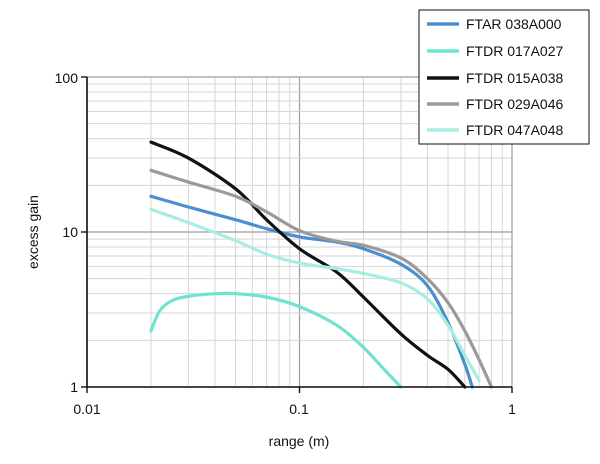 Image resolution: width=600 pixels, height=464 pixels. I want to click on legend-entry-3: FTDR 029A046, so click(495, 104).